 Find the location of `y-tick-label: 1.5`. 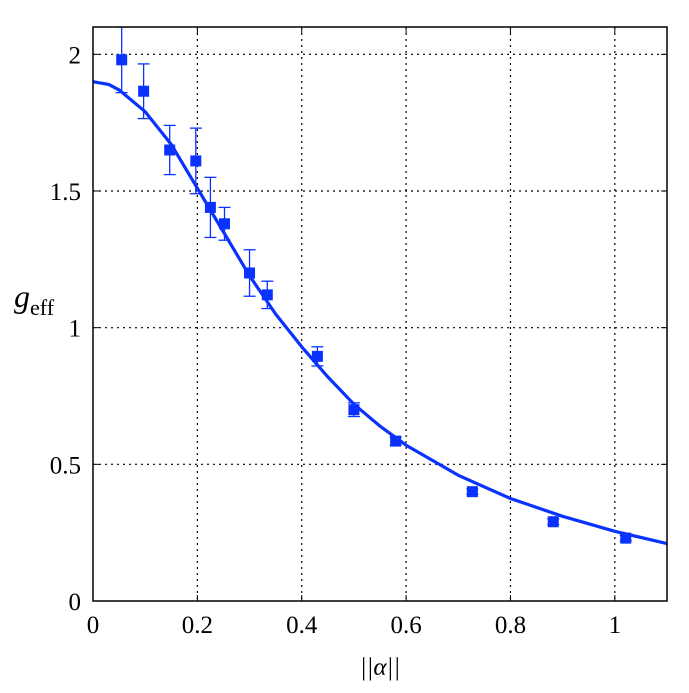

y-tick-label: 1.5 is located at coordinates (65, 192).